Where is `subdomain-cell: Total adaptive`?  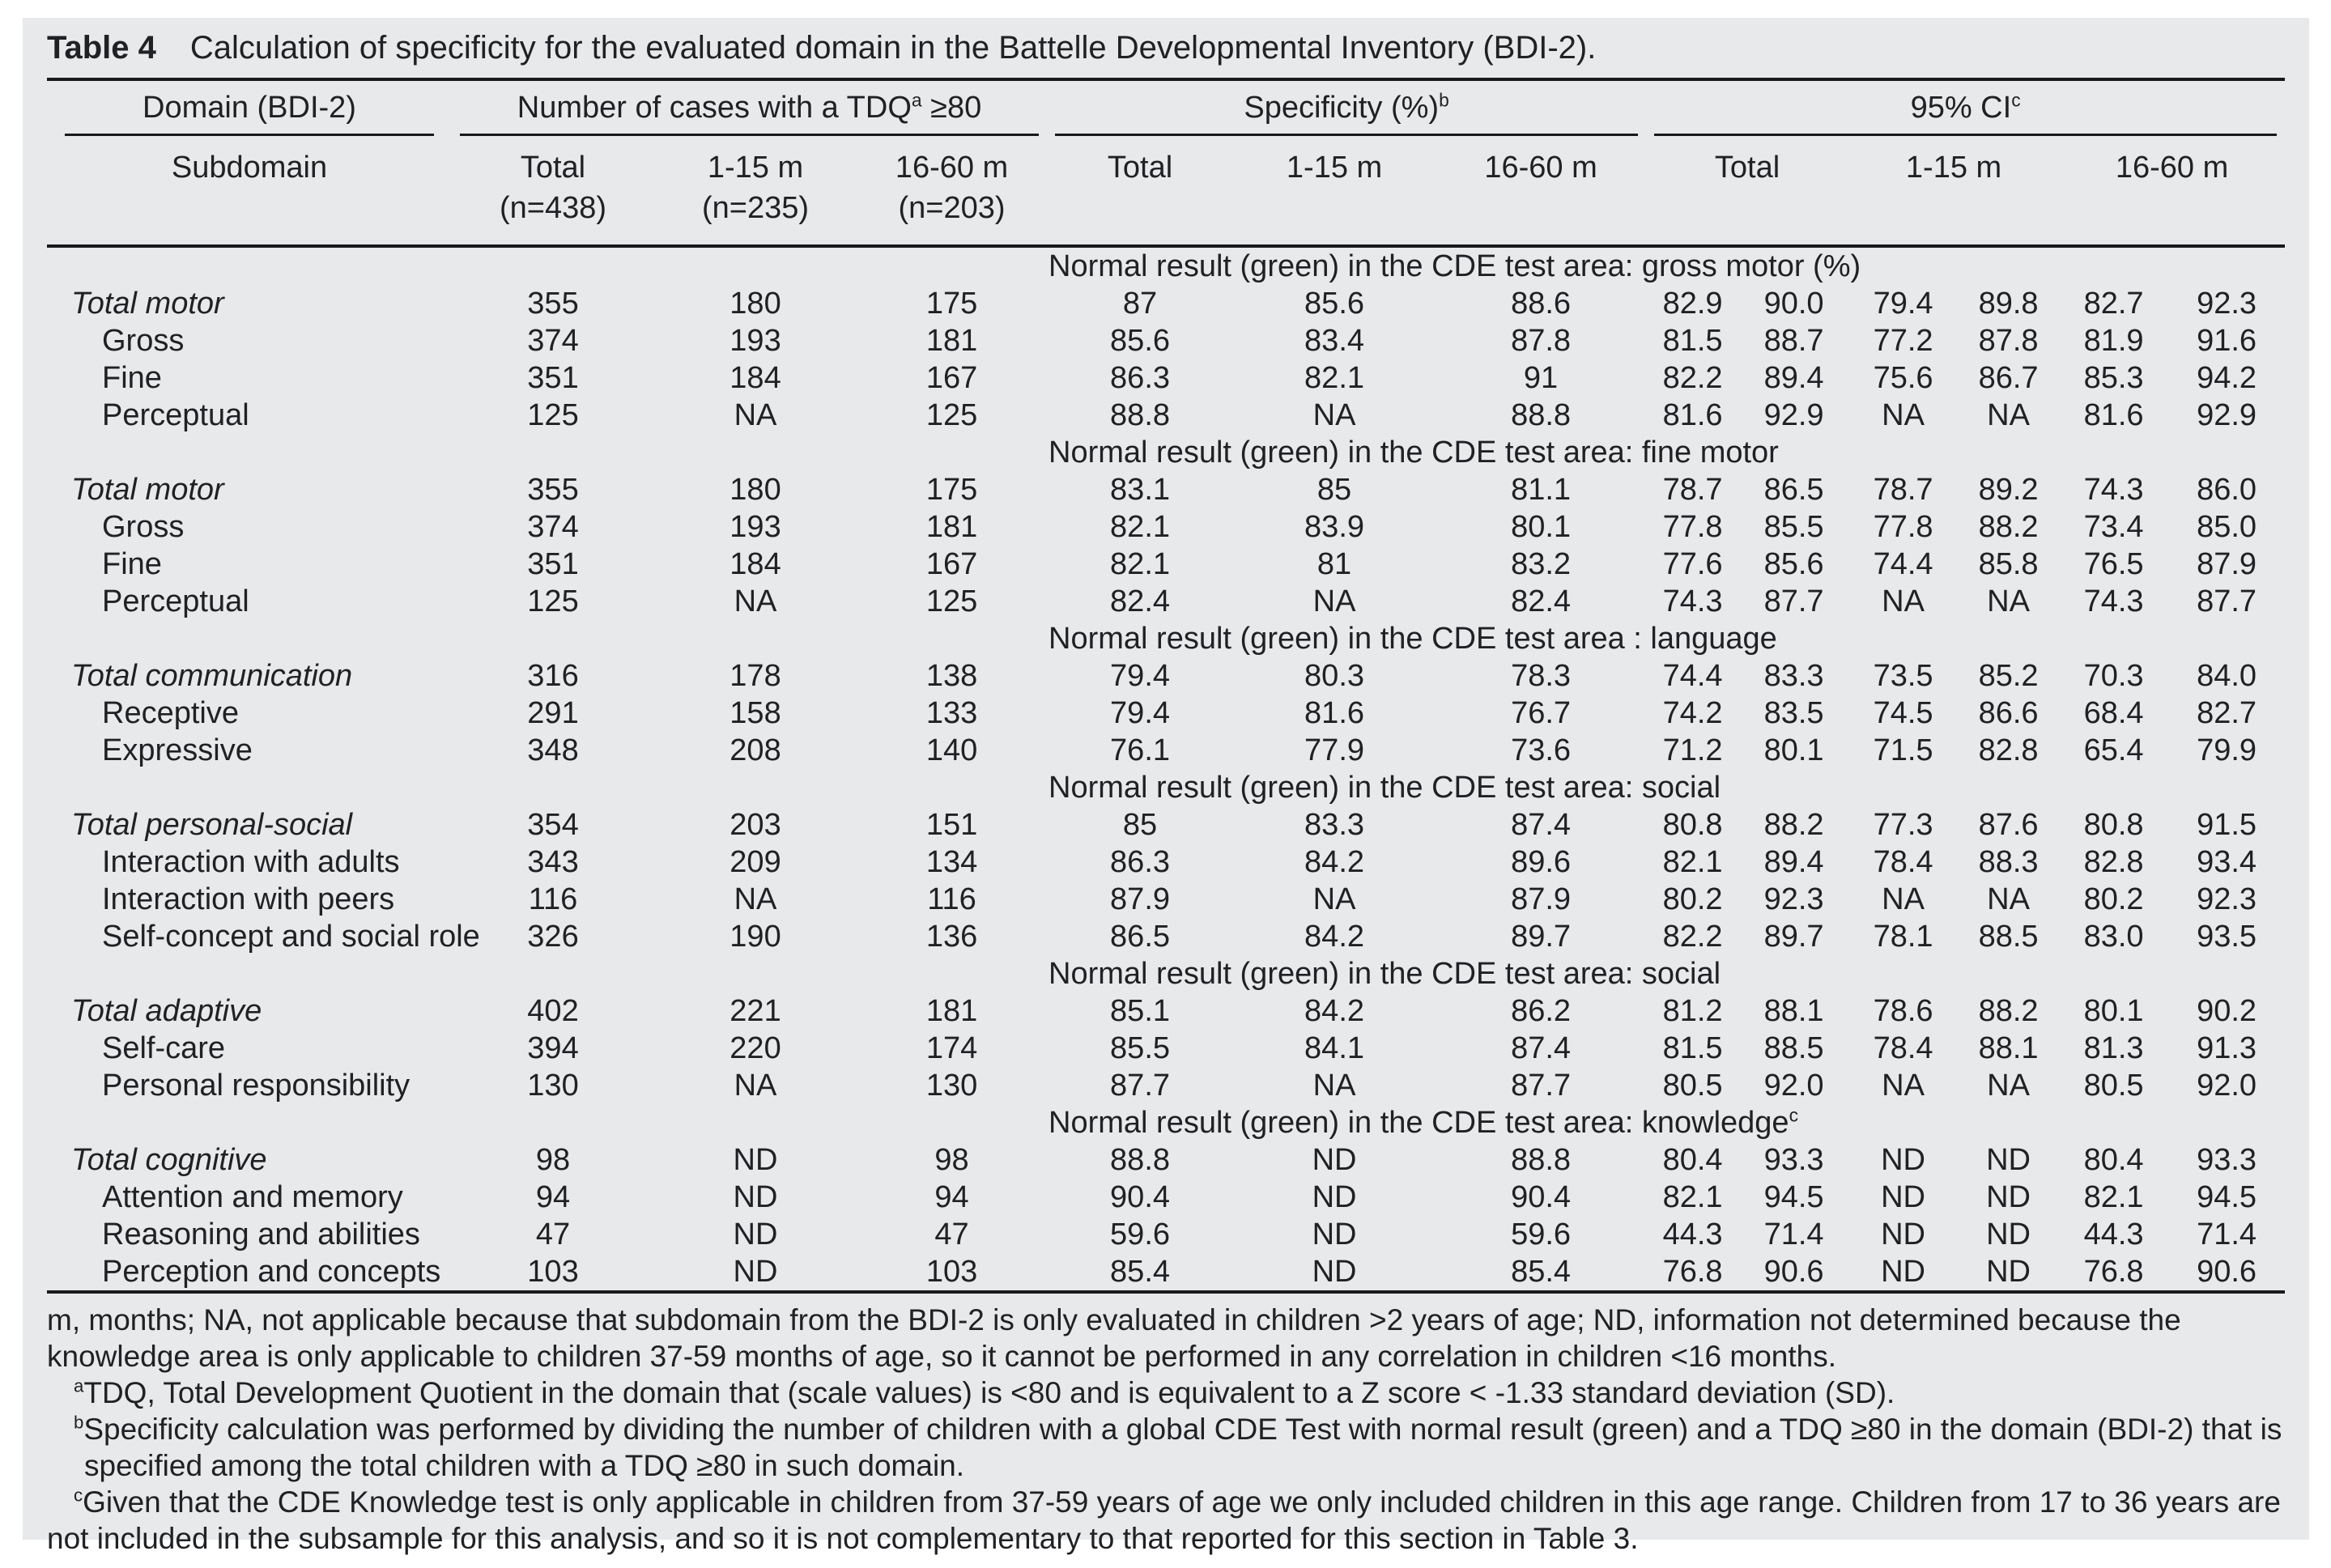
subdomain-cell: Total adaptive is located at coordinates (166, 1011).